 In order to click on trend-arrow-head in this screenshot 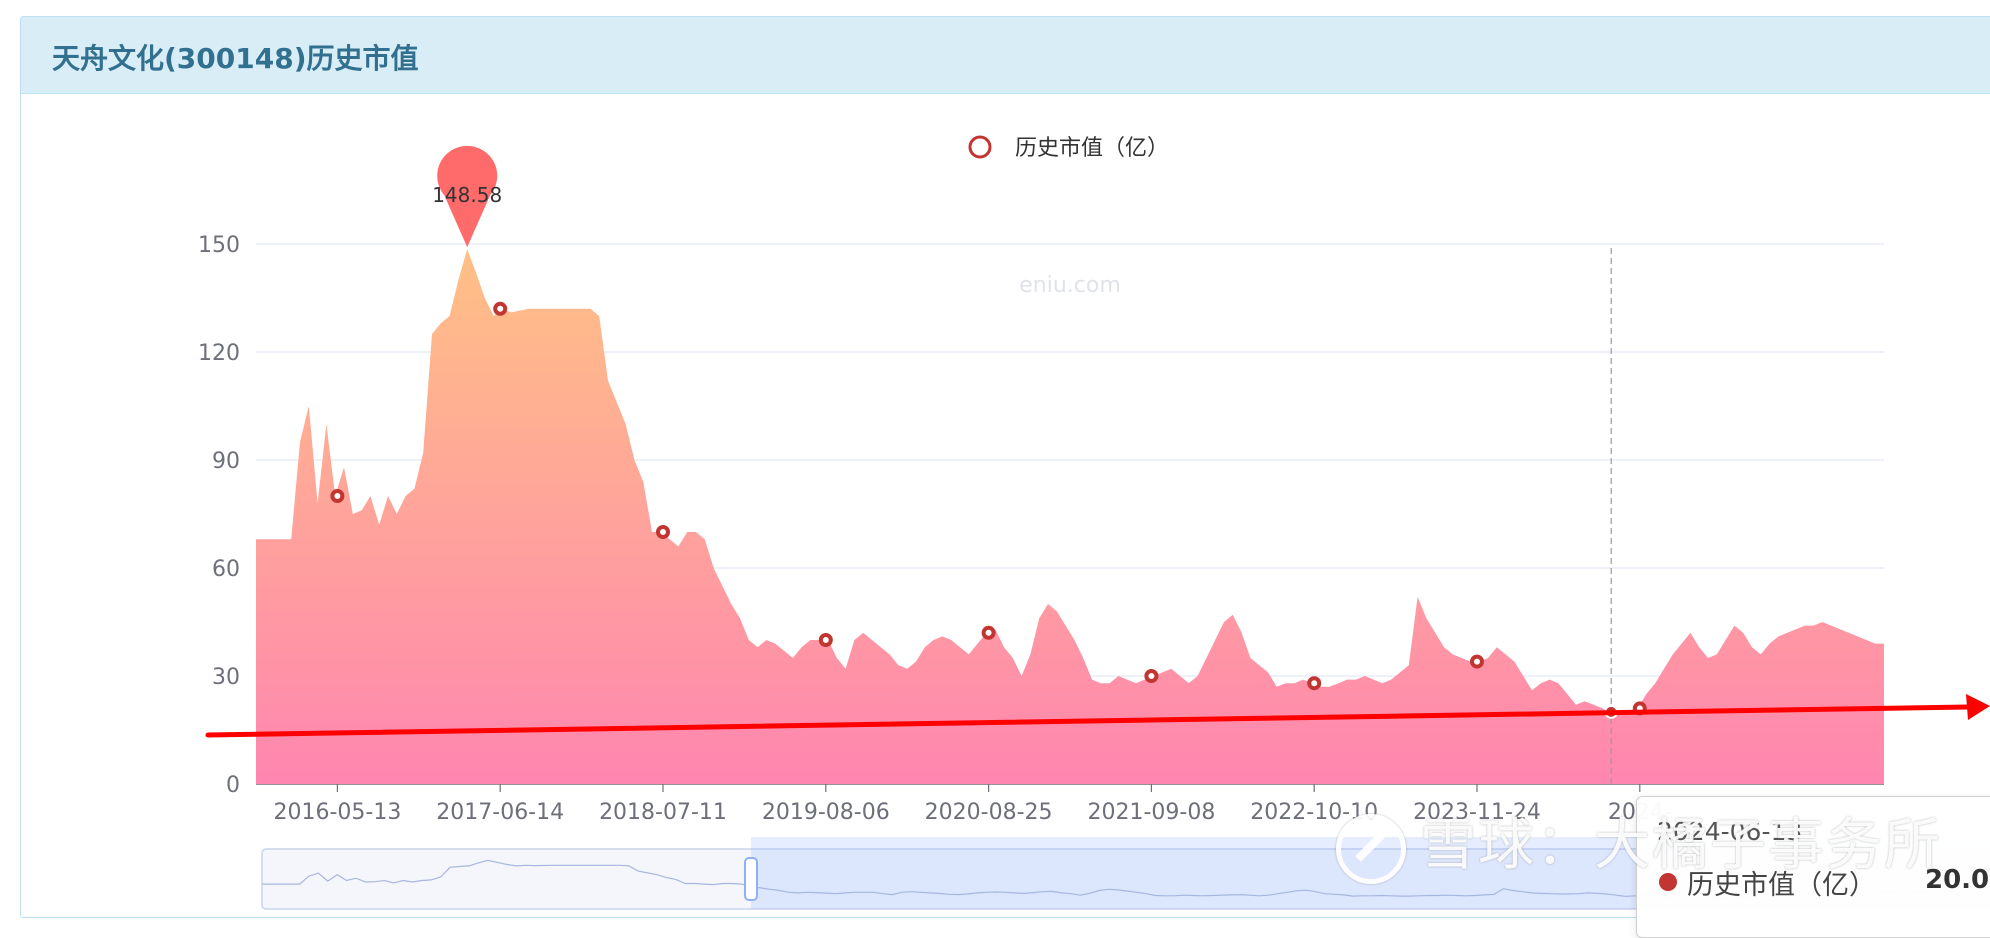, I will do `click(1978, 707)`.